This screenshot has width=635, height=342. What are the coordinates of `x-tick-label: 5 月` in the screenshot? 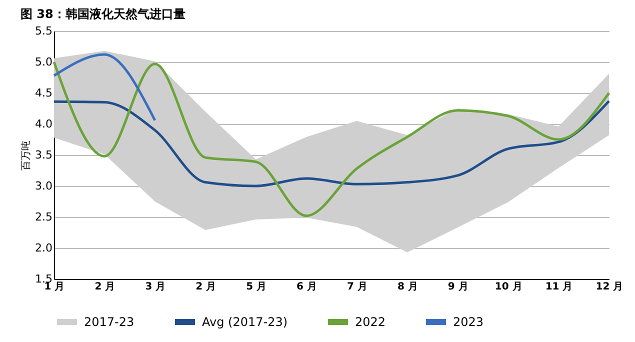 It's located at (256, 287).